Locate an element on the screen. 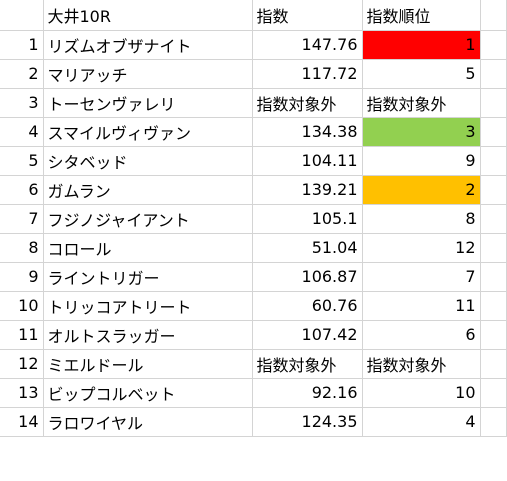 The image size is (507, 481). rank-cell: 7 is located at coordinates (421, 277).